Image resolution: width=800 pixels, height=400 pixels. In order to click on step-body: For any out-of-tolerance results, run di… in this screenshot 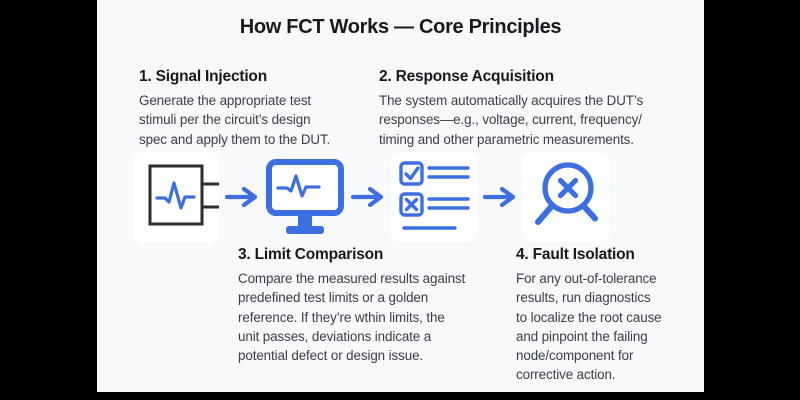, I will do `click(589, 327)`.